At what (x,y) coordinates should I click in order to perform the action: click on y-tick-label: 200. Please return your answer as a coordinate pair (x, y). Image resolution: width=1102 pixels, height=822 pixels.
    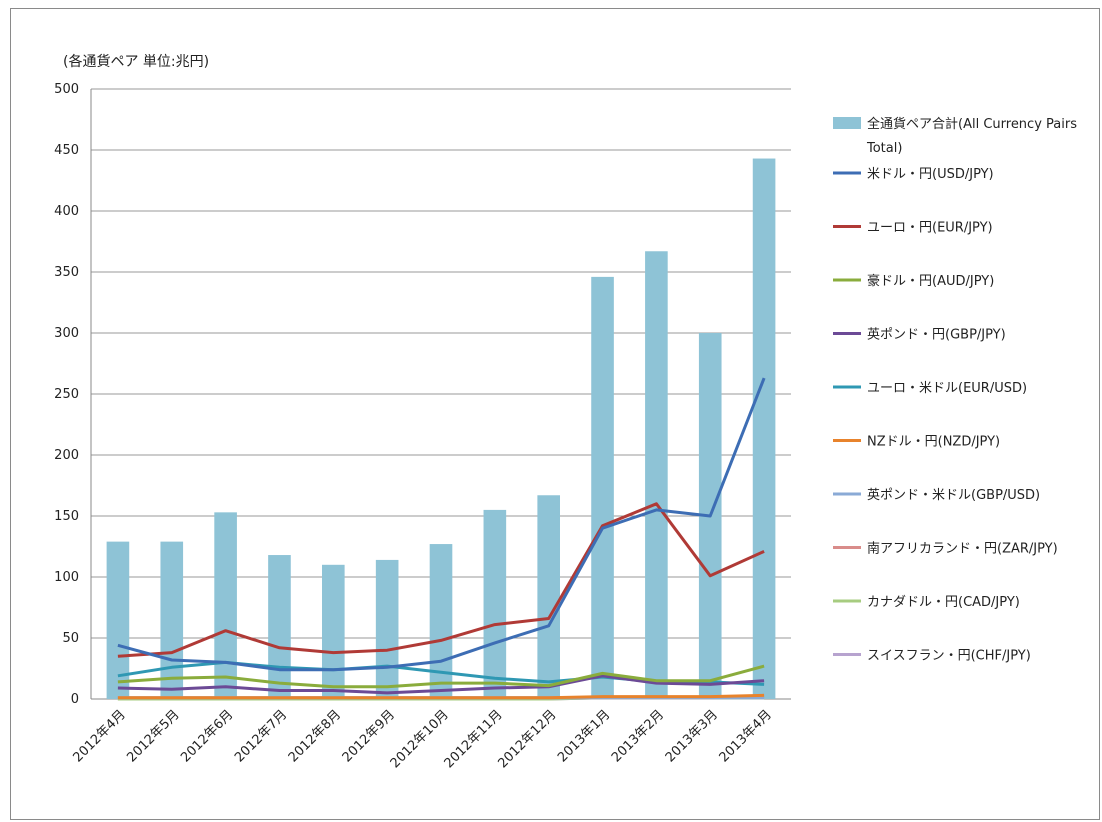
    Looking at the image, I should click on (66, 455).